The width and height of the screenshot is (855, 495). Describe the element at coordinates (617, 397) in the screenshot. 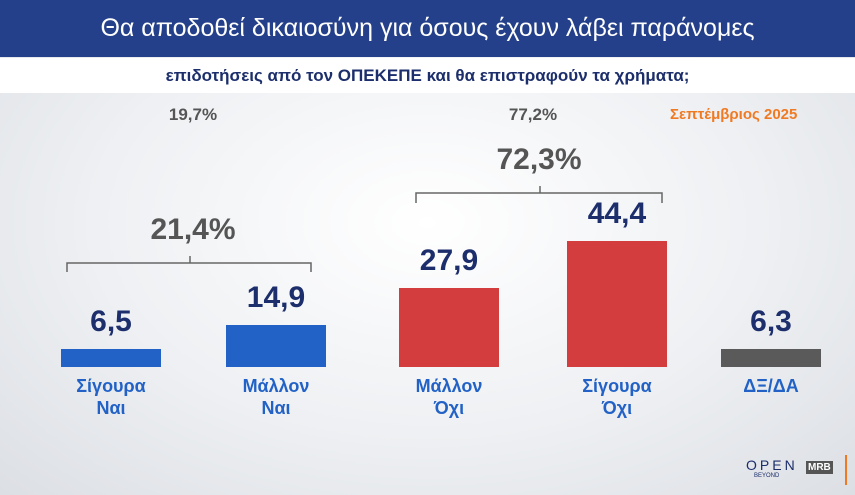

I see `x-tick-label: Σίγουρα Όχι` at that location.